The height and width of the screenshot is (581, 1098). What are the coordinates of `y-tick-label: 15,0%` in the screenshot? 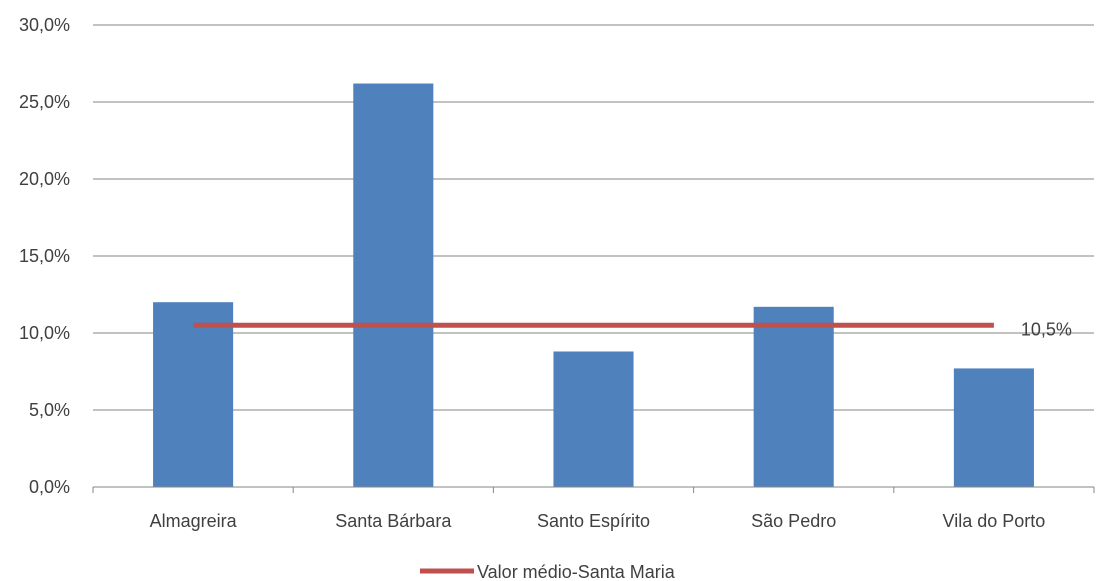 It's located at (44, 256).